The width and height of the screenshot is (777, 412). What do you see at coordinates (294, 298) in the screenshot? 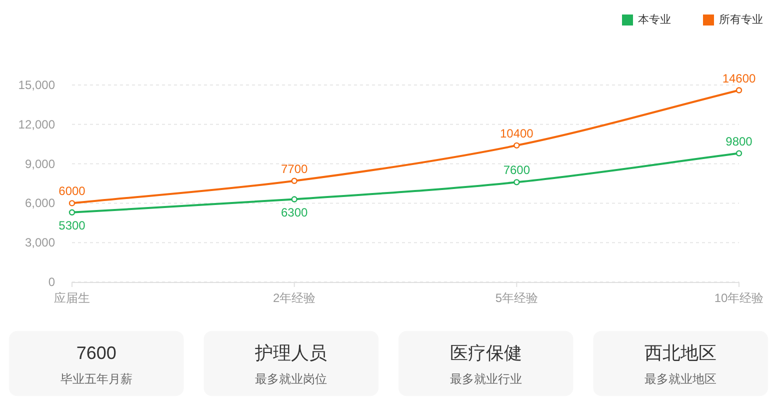
I see `x-tick-label: 2年经验` at bounding box center [294, 298].